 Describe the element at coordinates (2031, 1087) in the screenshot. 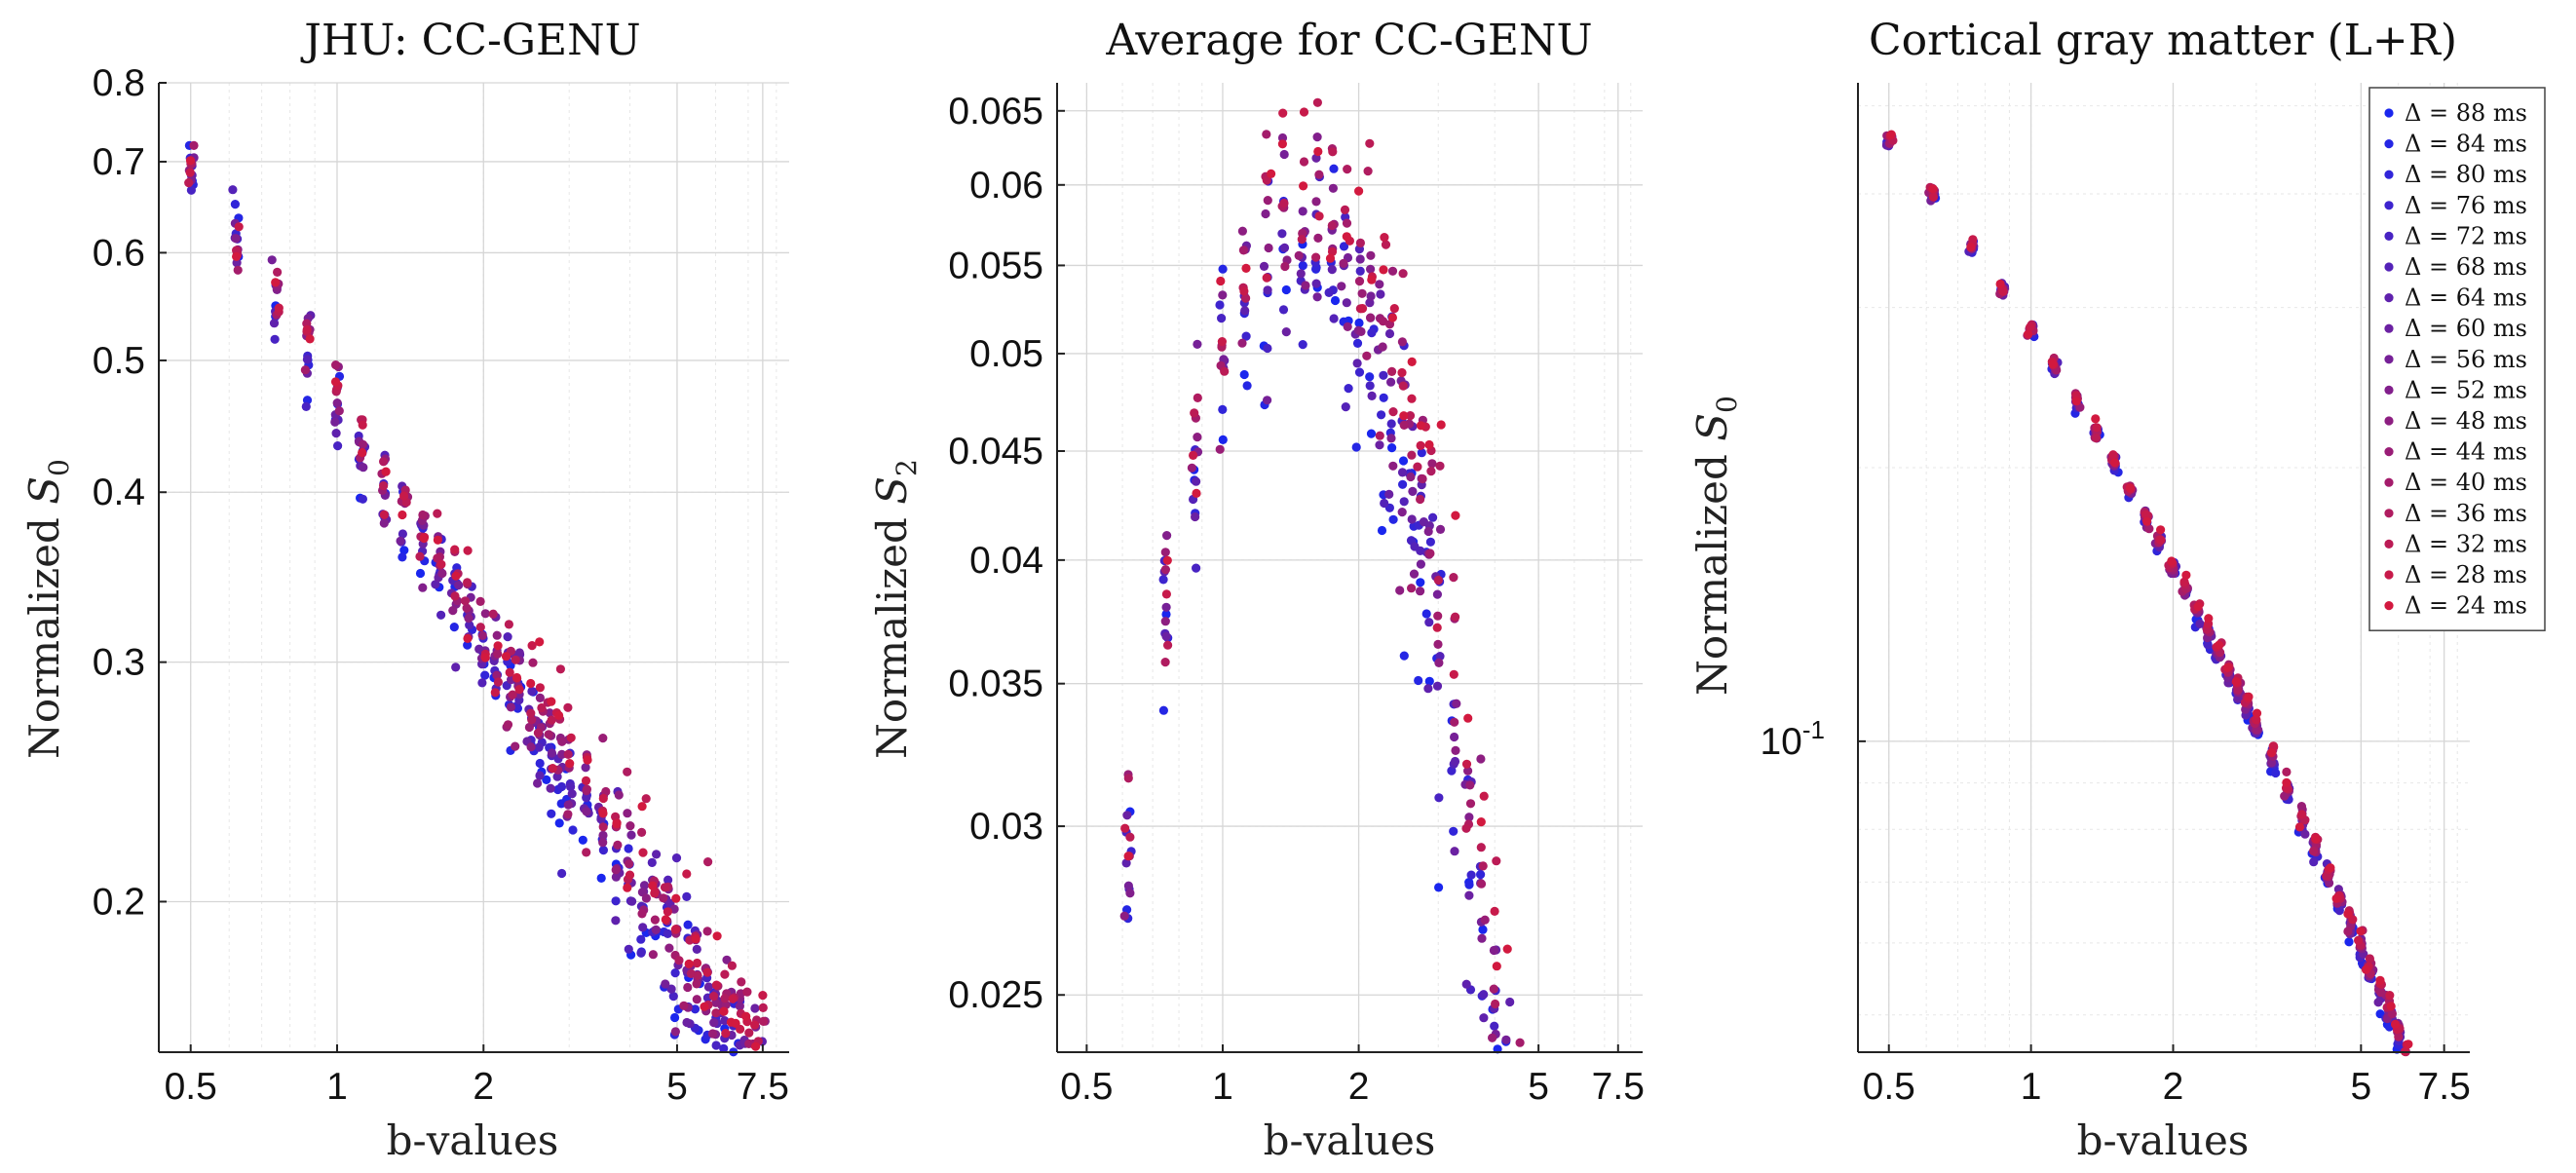

I see `x-tick-label: 1` at that location.